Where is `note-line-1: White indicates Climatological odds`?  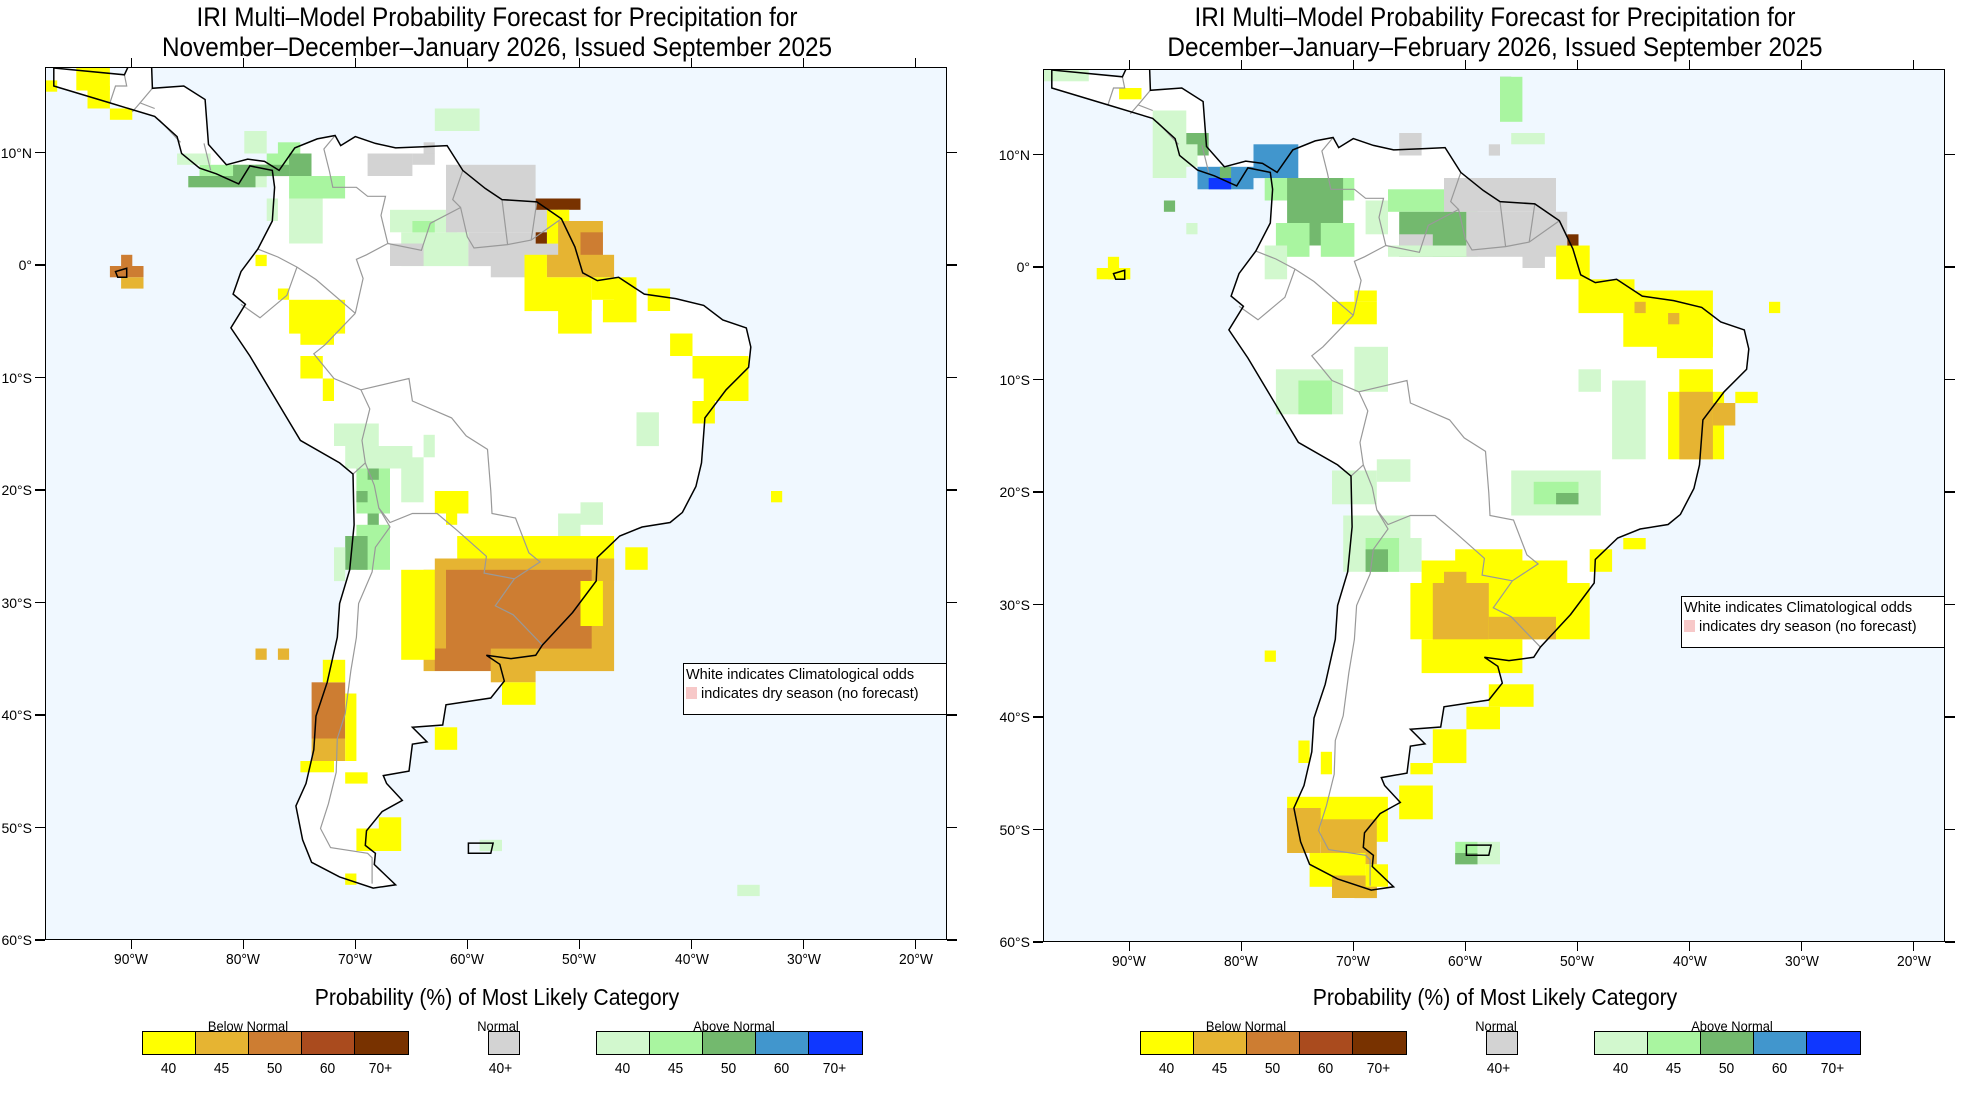
note-line-1: White indicates Climatological odds is located at coordinates (1798, 608).